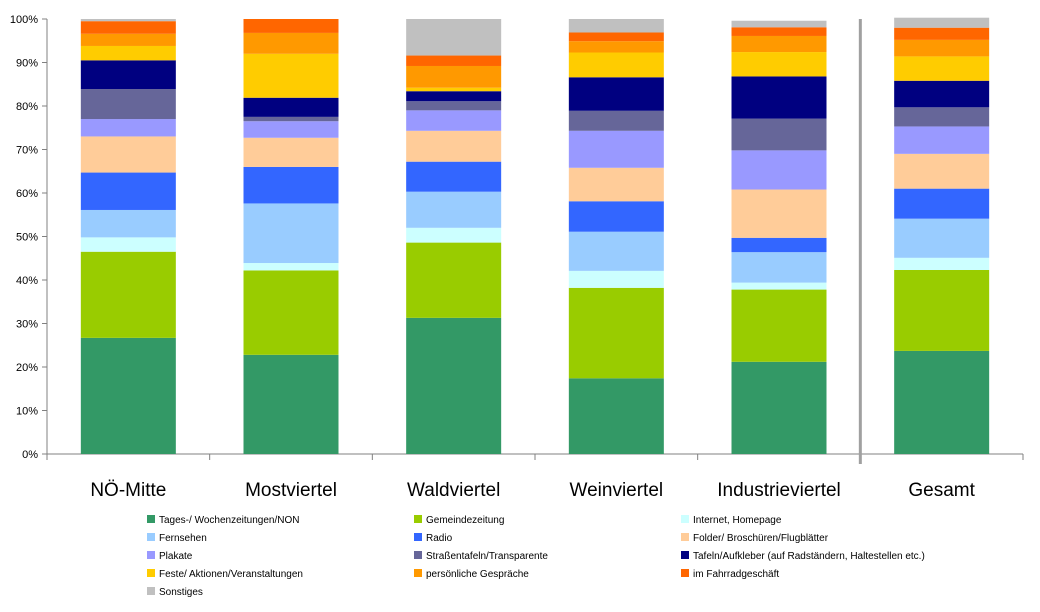  Describe the element at coordinates (27, 325) in the screenshot. I see `y-tick-label: 30%` at that location.